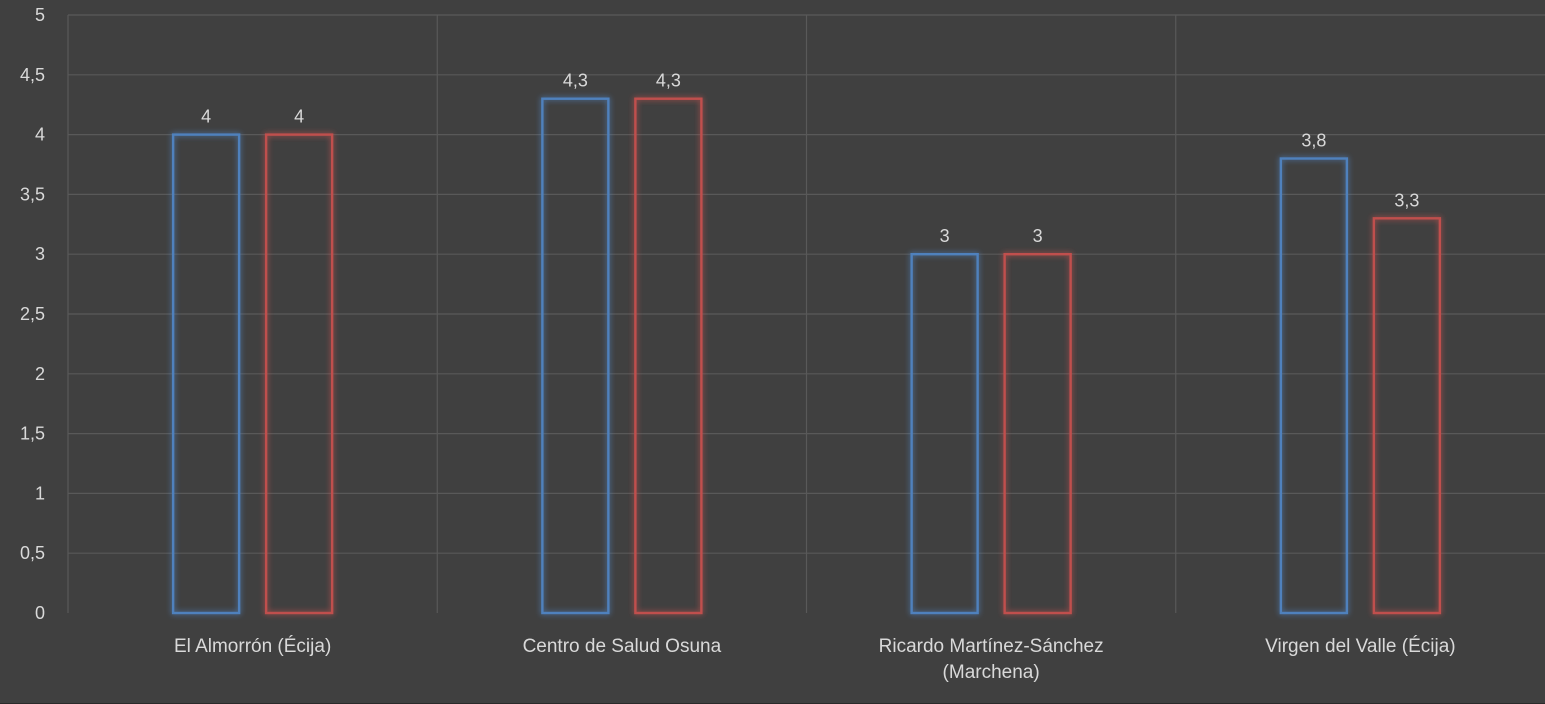 This screenshot has height=704, width=1545. I want to click on y-tick-label: 2,5, so click(32, 314).